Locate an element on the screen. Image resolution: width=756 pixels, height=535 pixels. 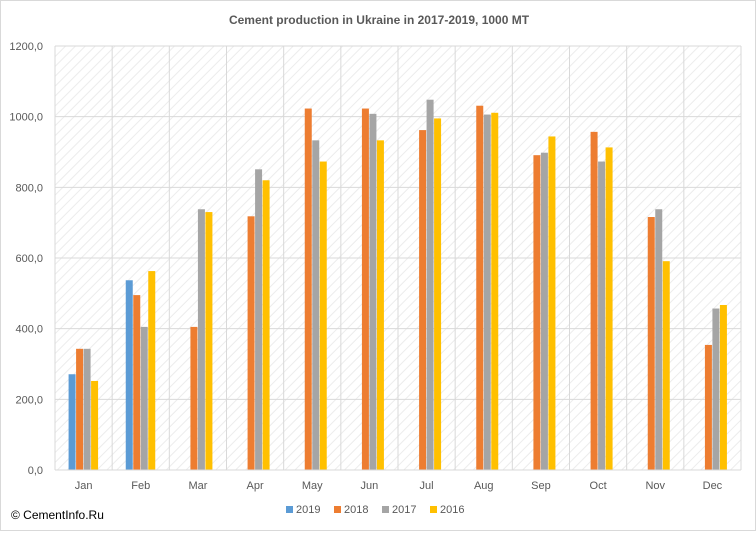
bar-2016-sep is located at coordinates (552, 303).